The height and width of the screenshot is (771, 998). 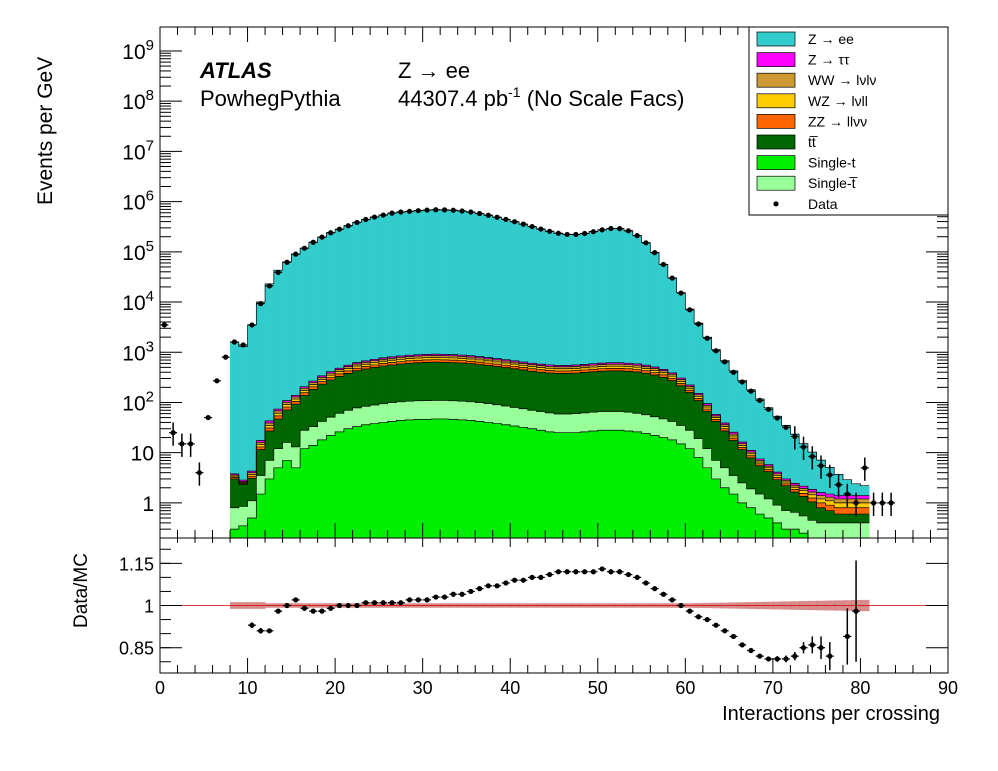 I want to click on bar-ttbar, so click(x=812, y=519).